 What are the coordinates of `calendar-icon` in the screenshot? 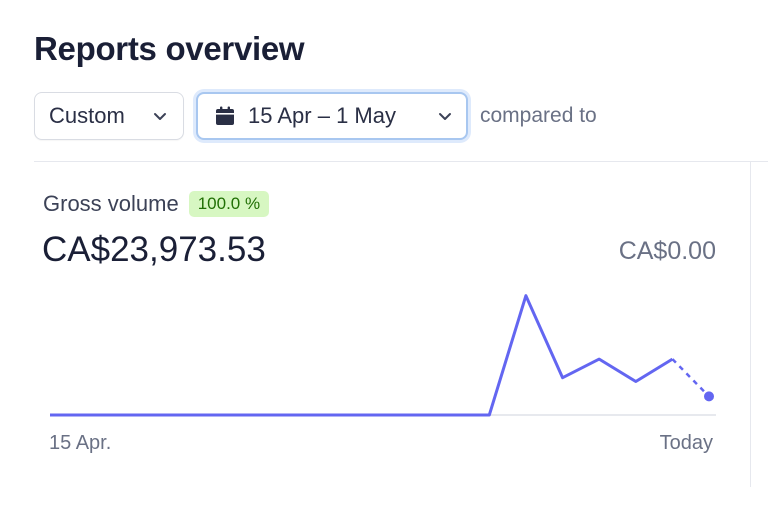 It's located at (225, 115).